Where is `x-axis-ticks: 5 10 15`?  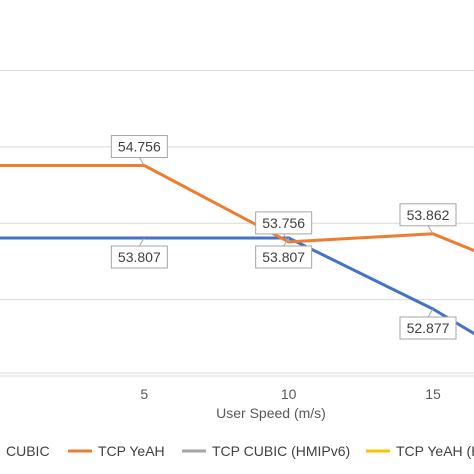
x-axis-ticks: 5 10 15 is located at coordinates (290, 394).